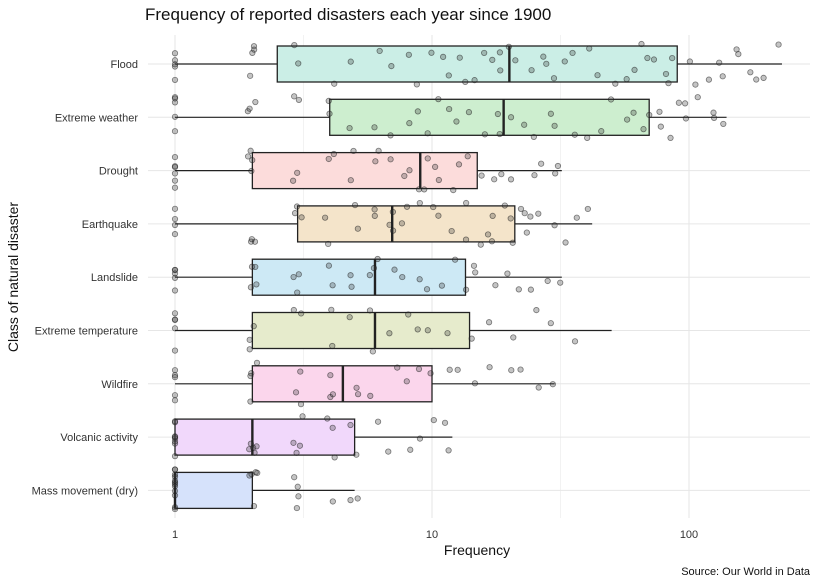 The width and height of the screenshot is (818, 583). Describe the element at coordinates (85, 491) in the screenshot. I see `y-tick-label: Mass movement (dry)` at that location.